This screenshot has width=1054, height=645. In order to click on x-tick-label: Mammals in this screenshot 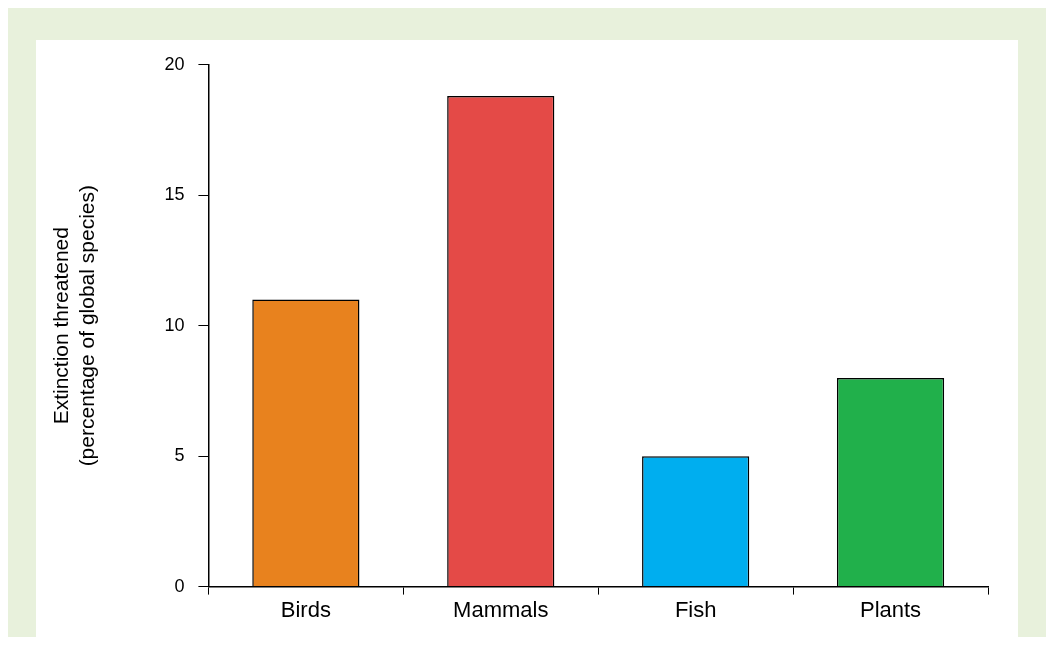, I will do `click(501, 609)`.